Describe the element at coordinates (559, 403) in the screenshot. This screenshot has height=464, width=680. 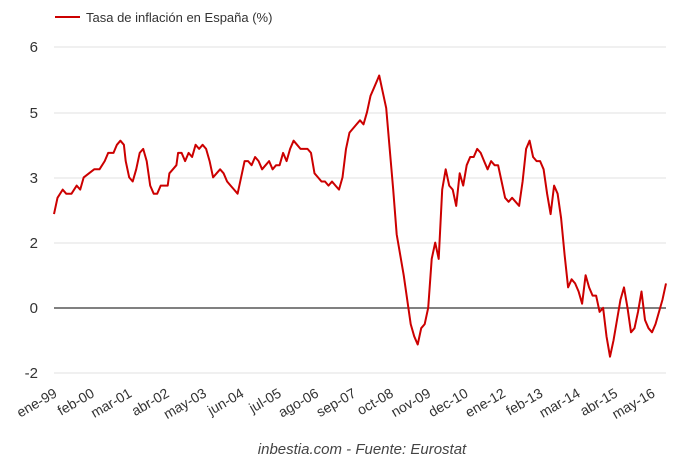
I see `x-tick-label: mar-14` at that location.